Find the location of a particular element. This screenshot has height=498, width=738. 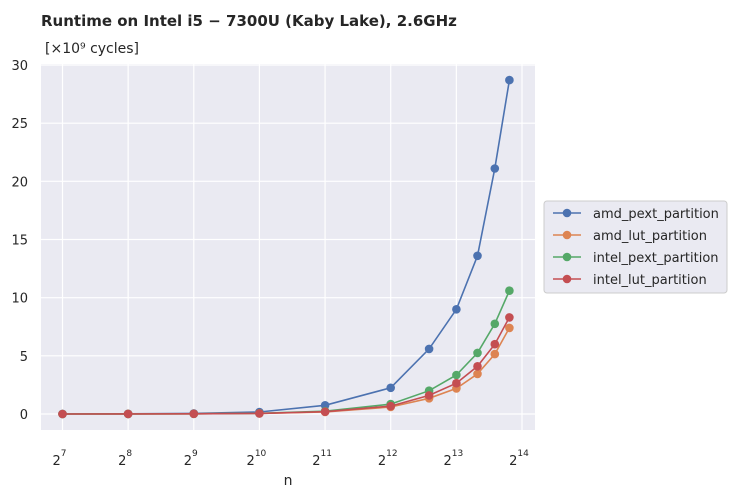

legend-box is located at coordinates (635, 247).